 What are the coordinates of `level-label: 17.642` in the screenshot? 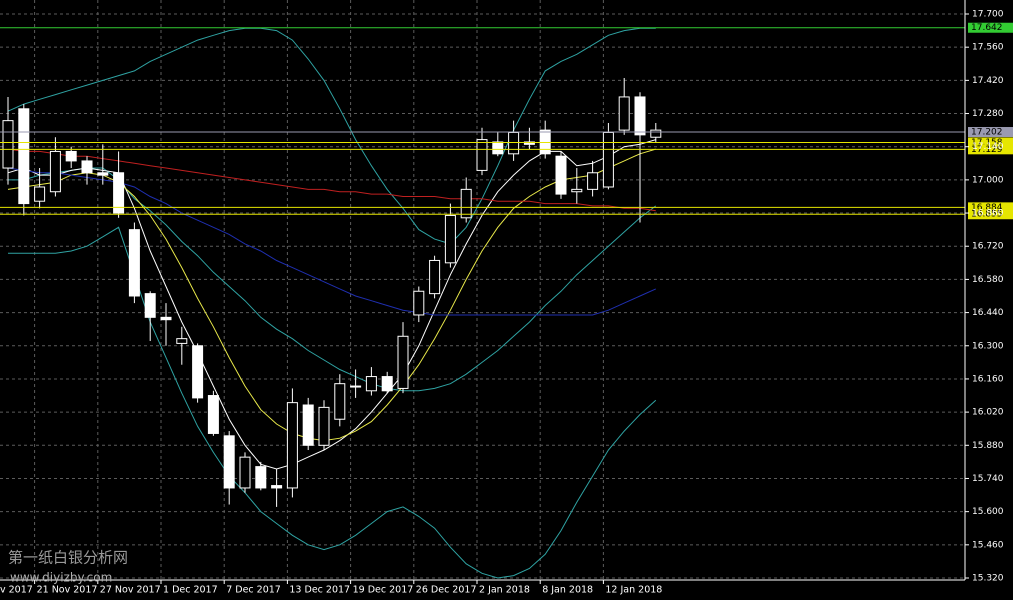 It's located at (987, 28).